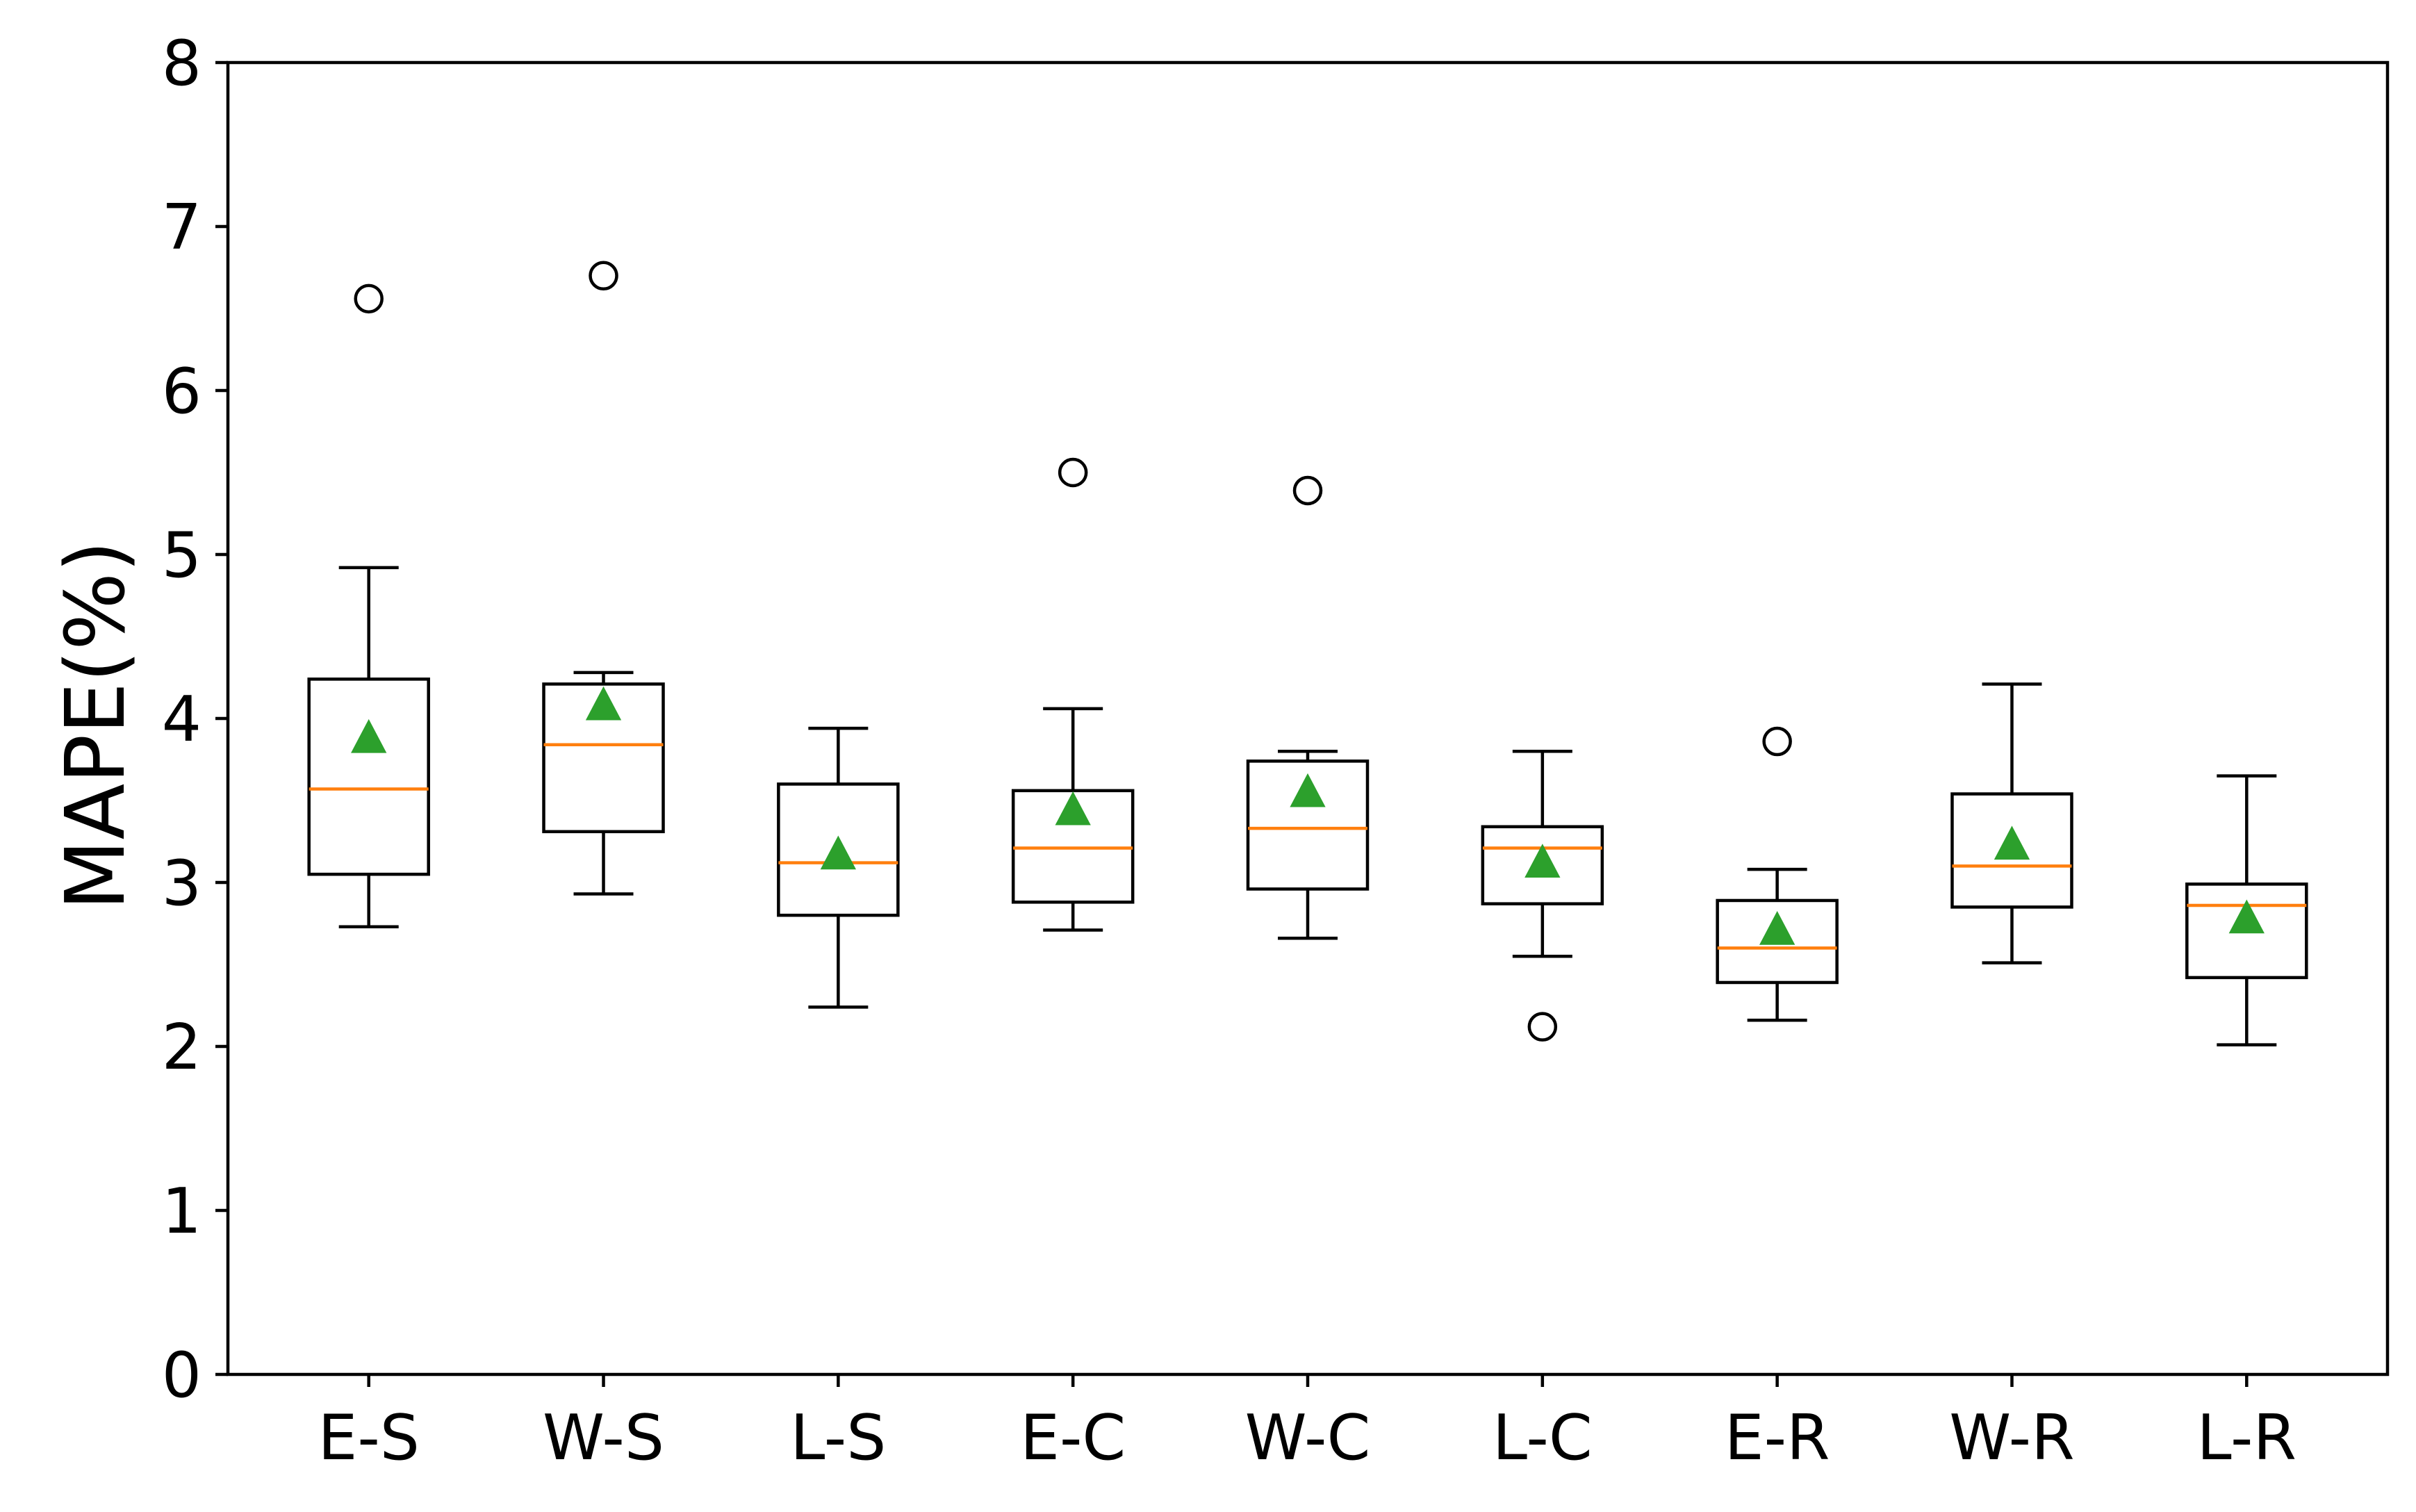 The image size is (2416, 1512). What do you see at coordinates (2247, 1438) in the screenshot?
I see `x-tick-label: L-R` at bounding box center [2247, 1438].